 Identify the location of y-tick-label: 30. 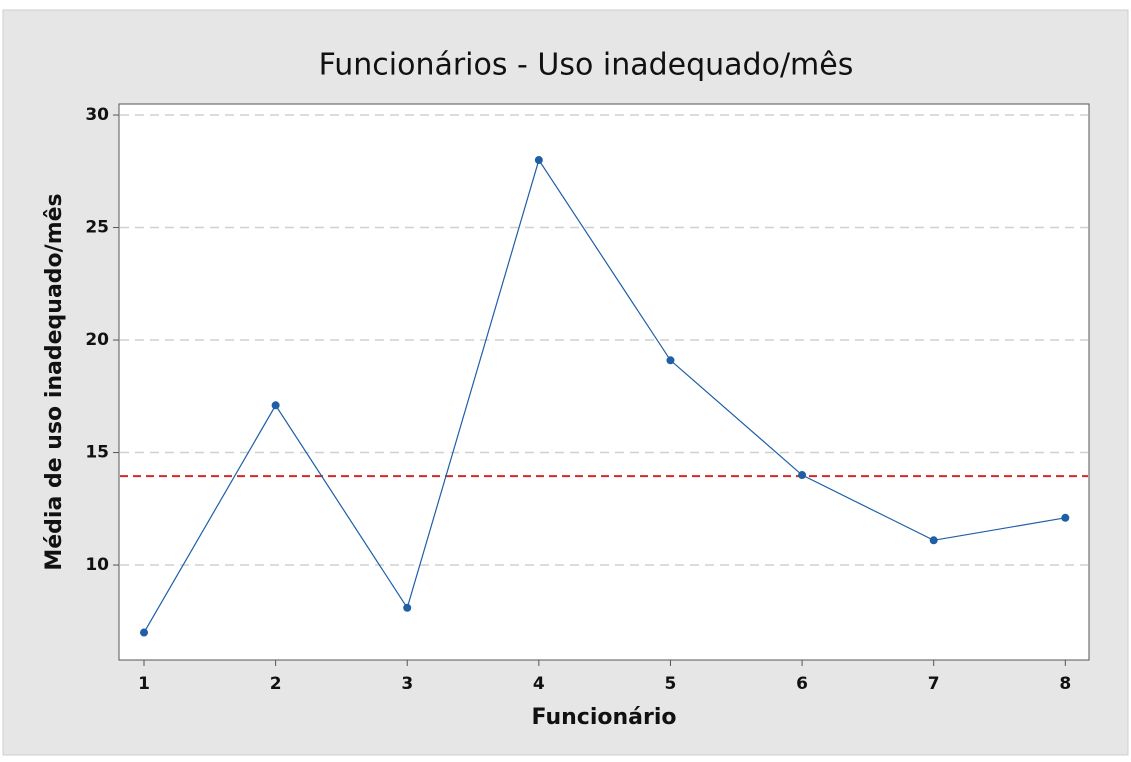
(97, 115).